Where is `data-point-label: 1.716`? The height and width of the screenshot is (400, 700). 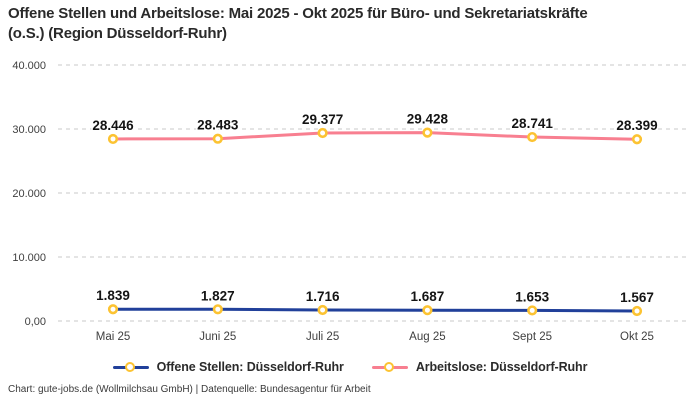 data-point-label: 1.716 is located at coordinates (323, 296).